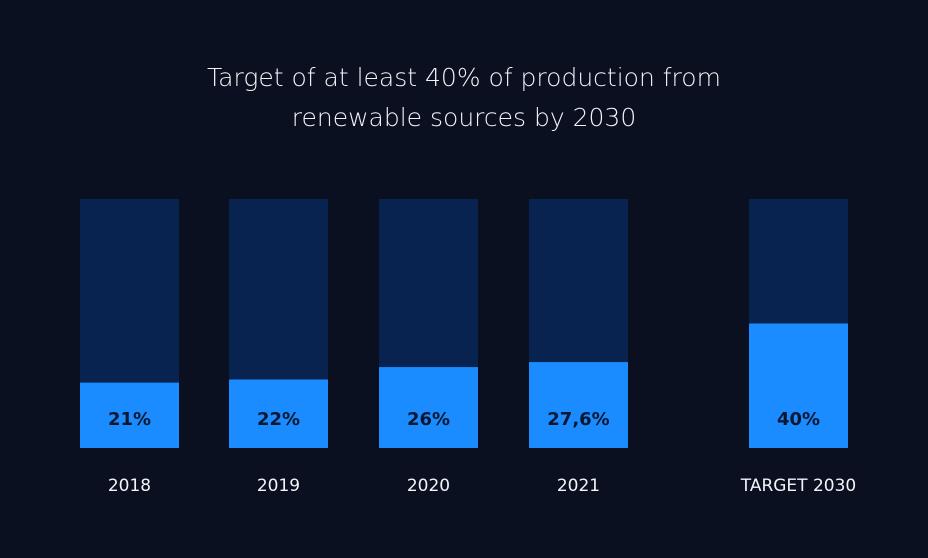 This screenshot has width=928, height=558. Describe the element at coordinates (278, 486) in the screenshot. I see `x-tick-label: 2019` at that location.